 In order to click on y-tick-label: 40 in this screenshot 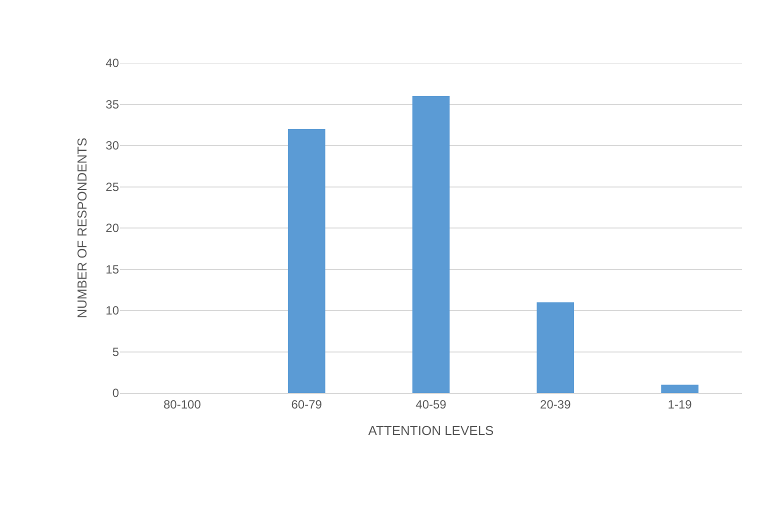, I will do `click(113, 63)`.